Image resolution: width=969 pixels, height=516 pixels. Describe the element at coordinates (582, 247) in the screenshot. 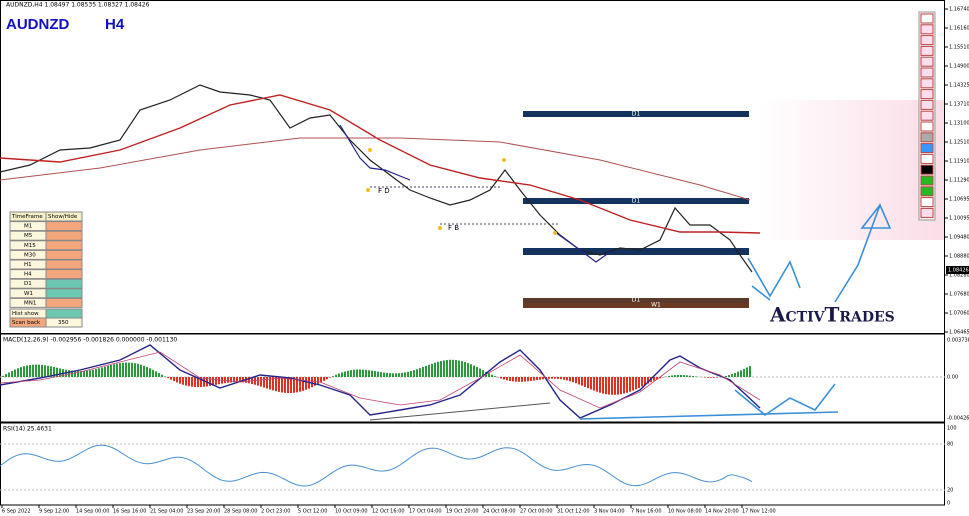

I see `swing-line` at that location.